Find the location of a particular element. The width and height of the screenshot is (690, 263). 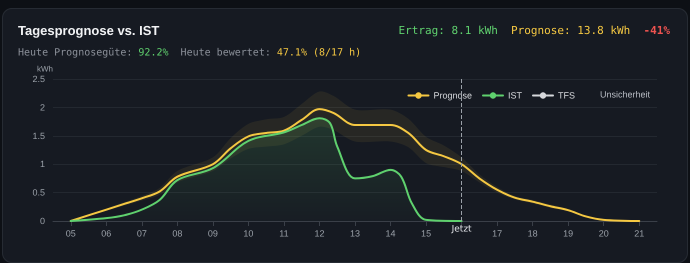

y-tick-label: 2.5 is located at coordinates (38, 79).